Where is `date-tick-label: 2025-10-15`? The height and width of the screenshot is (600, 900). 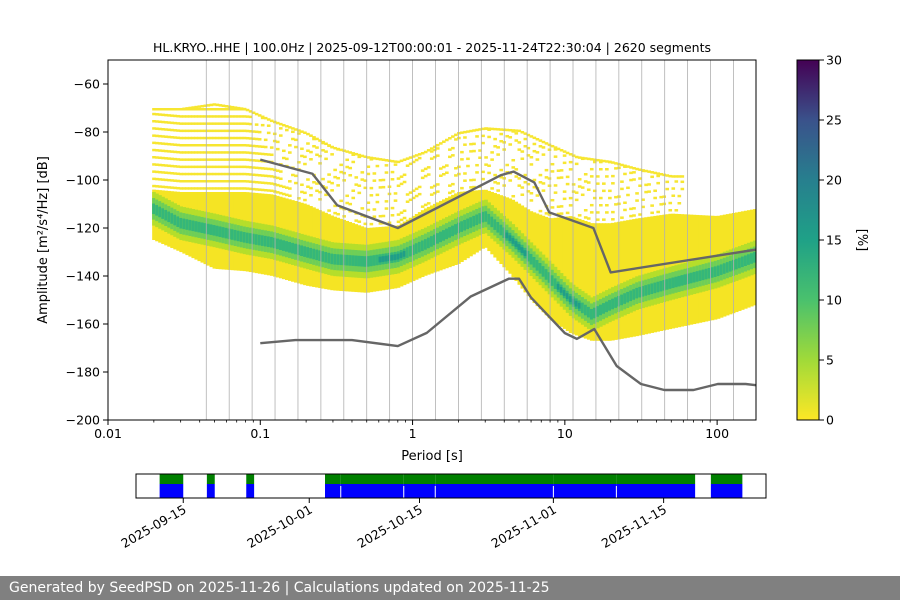
date-tick-label: 2025-10-15 is located at coordinates (390, 526).